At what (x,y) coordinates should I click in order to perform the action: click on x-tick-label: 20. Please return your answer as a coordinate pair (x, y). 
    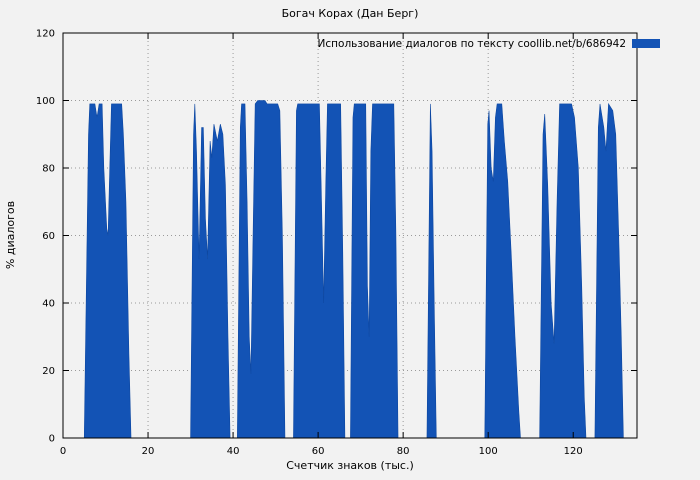
    Looking at the image, I should click on (148, 451).